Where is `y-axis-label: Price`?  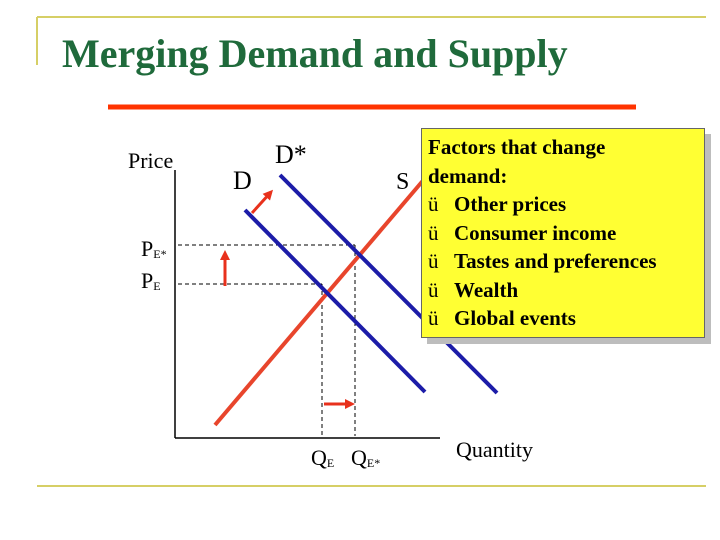 y-axis-label: Price is located at coordinates (151, 160).